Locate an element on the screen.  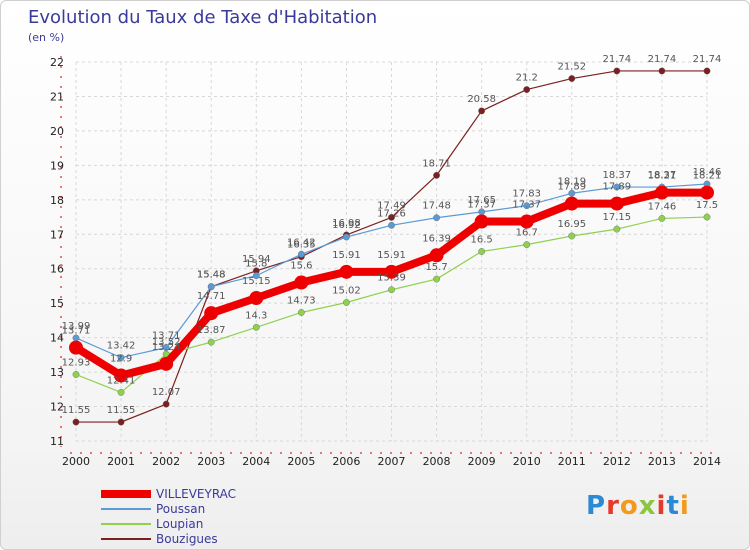
data-label-poussan: 17.83 is located at coordinates (526, 194).